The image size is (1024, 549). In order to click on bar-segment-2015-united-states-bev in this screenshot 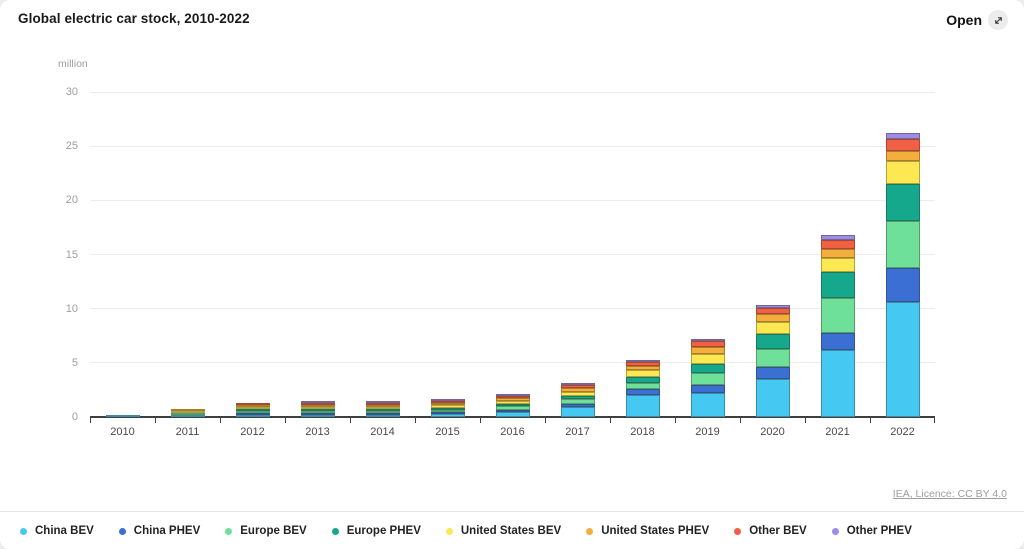, I will do `click(447, 406)`.